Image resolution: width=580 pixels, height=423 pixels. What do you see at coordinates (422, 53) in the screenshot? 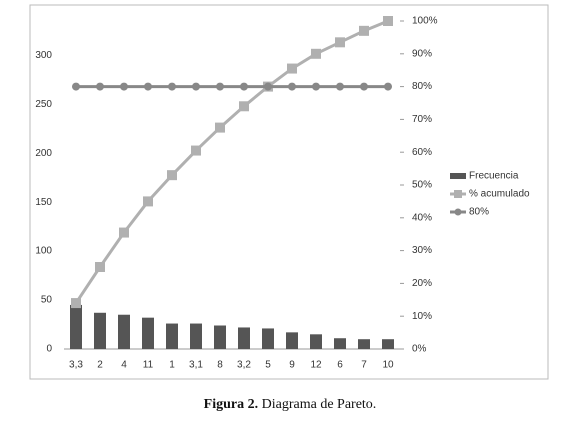
I see `y2-tick-label: 90%` at bounding box center [422, 53].